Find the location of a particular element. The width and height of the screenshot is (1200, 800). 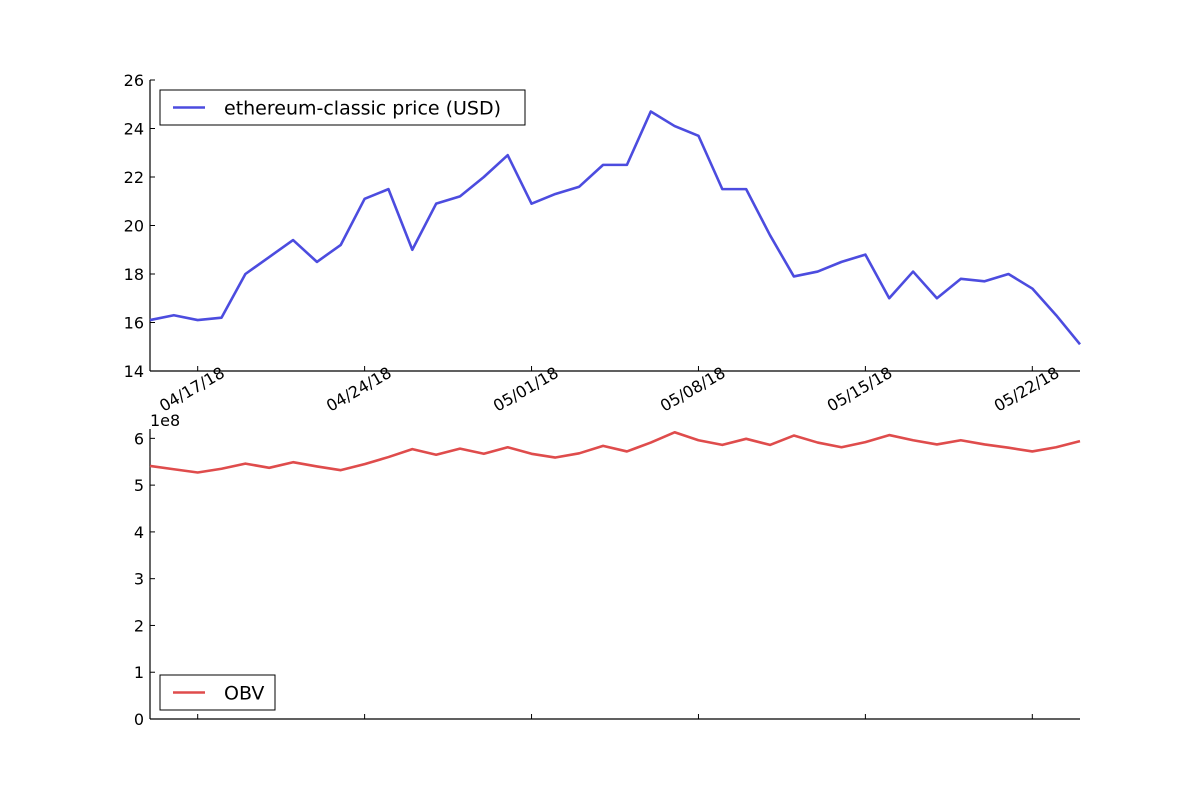

series-line-obv is located at coordinates (615, 452).